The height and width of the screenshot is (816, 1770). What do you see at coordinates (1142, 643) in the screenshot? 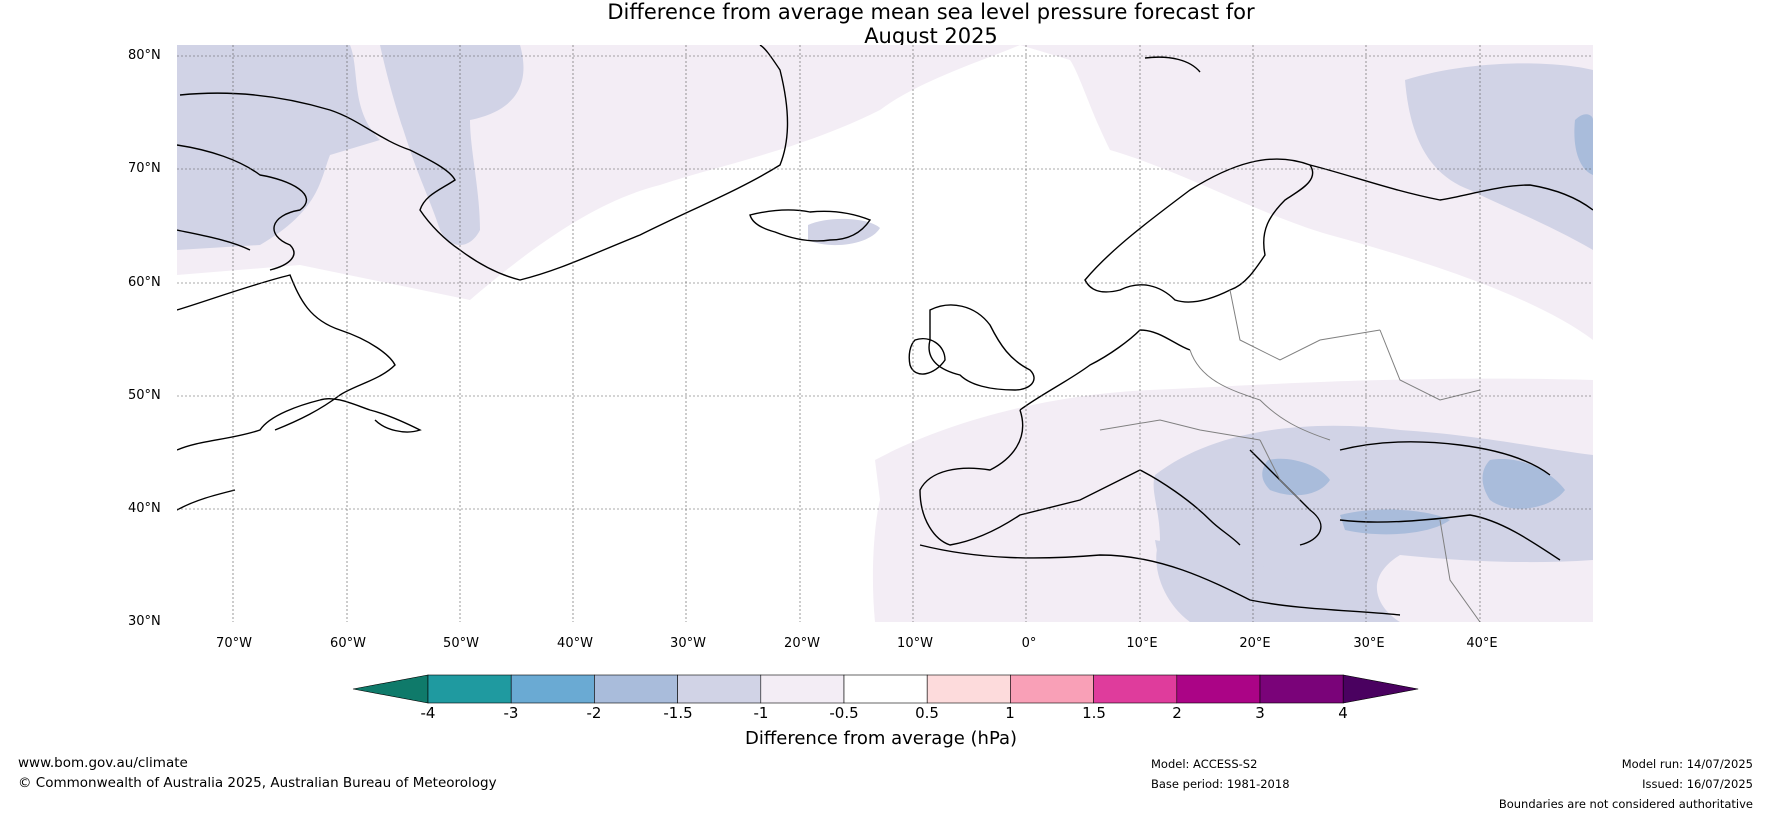
I see `lon-label-10e: 10°E` at bounding box center [1142, 643].